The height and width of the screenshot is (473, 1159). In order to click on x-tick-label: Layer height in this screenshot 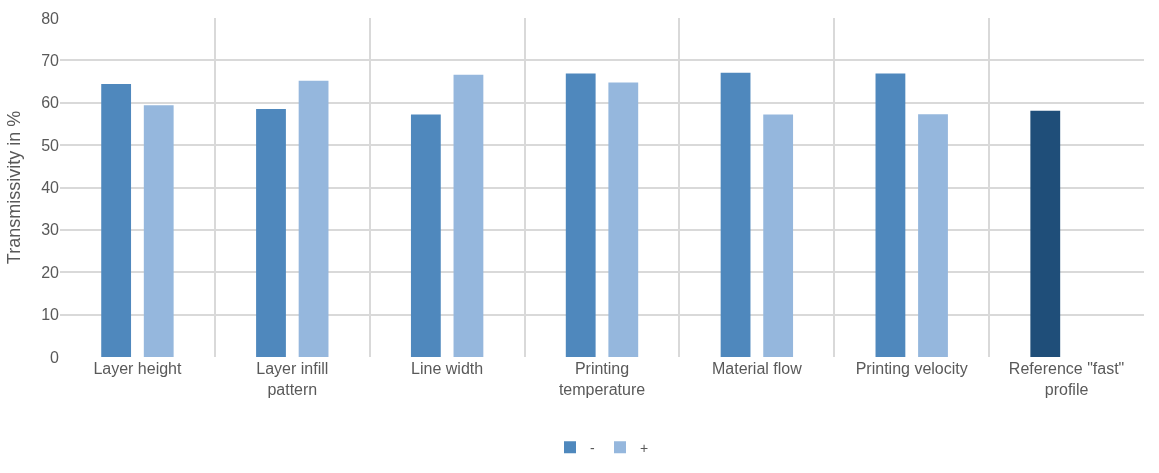, I will do `click(138, 368)`.